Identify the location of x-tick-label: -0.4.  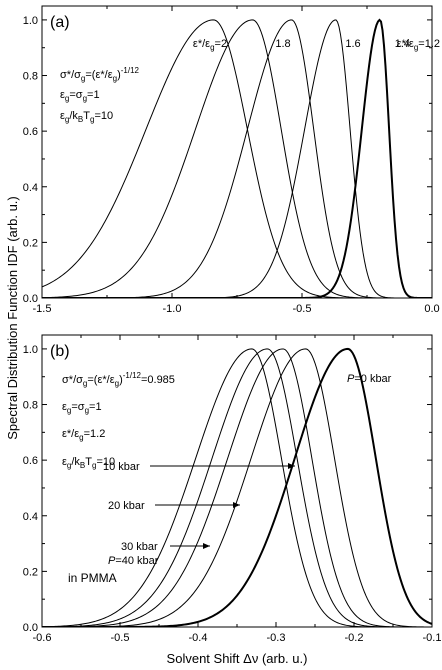
(198, 638).